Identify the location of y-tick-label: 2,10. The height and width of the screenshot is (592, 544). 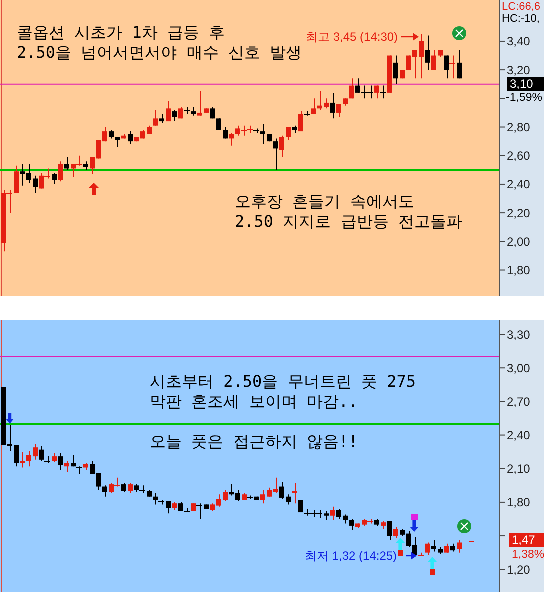
(519, 469).